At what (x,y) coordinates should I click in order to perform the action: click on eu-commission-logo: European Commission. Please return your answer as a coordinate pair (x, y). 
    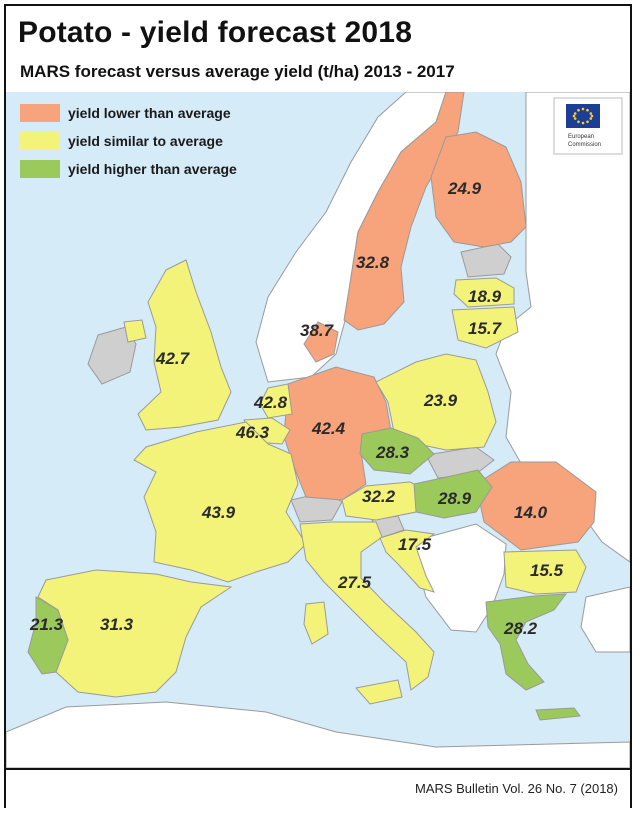
    Looking at the image, I should click on (588, 126).